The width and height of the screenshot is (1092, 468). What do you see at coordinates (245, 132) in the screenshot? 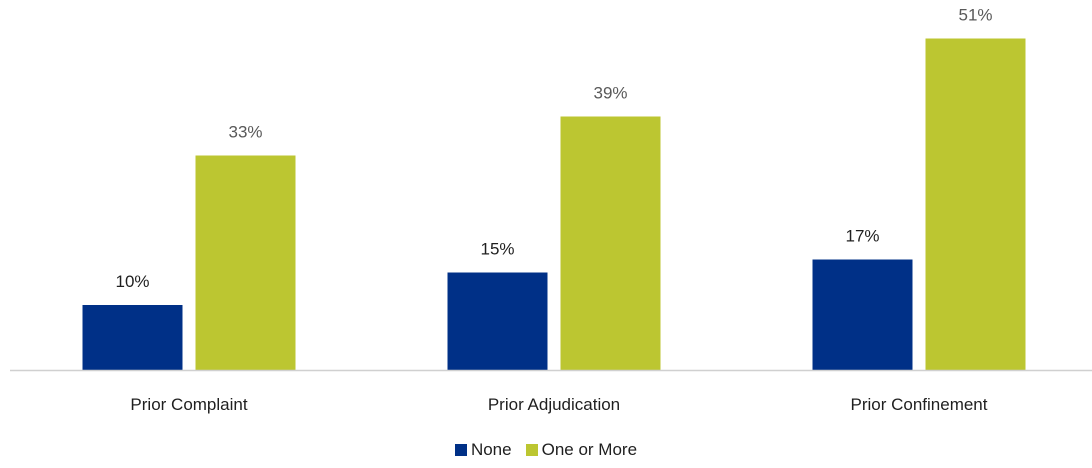
I see `data-label-prior-complaint-one-or-more: 33%` at bounding box center [245, 132].